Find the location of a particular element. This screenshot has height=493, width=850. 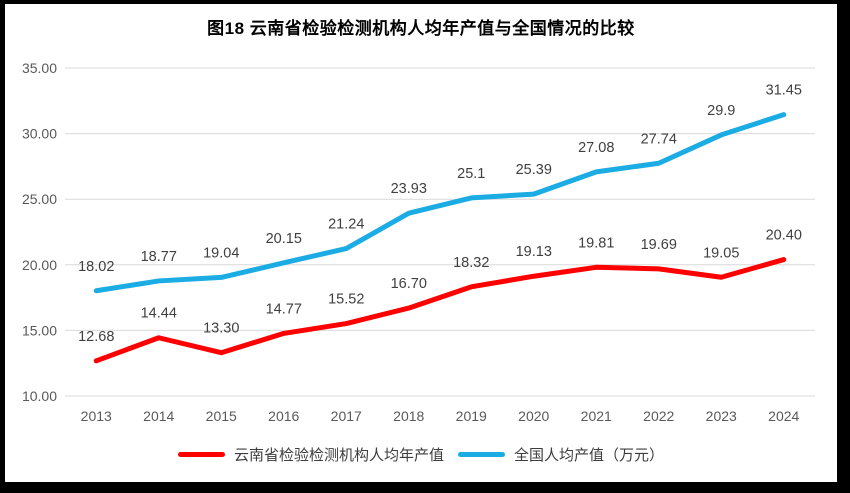

data-label: 19.81 is located at coordinates (596, 243).